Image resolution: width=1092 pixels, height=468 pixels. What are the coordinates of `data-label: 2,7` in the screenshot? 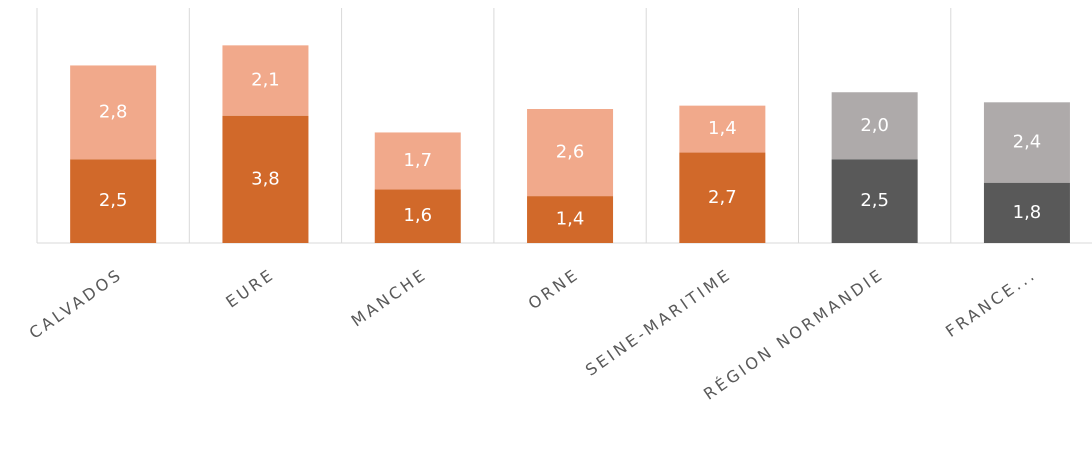 It's located at (722, 197).